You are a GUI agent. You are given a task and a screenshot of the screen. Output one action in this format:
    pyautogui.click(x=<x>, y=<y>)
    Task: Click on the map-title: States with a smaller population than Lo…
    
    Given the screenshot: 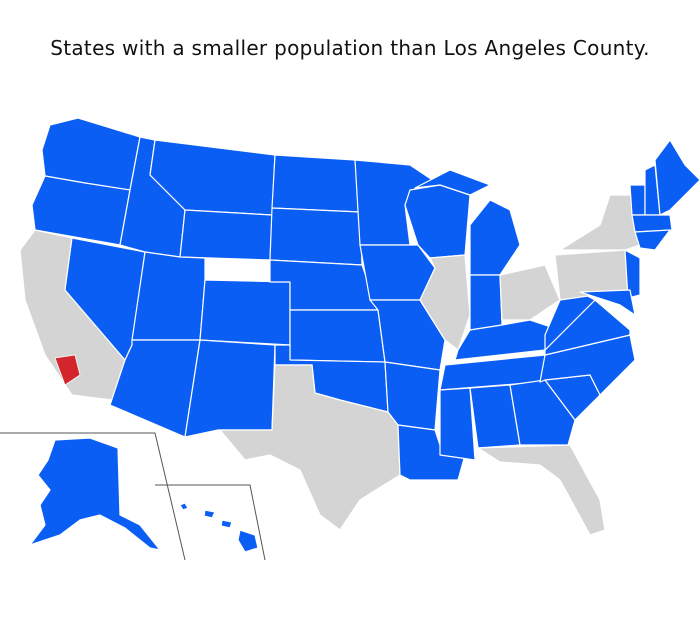 What is the action you would take?
    pyautogui.click(x=350, y=48)
    